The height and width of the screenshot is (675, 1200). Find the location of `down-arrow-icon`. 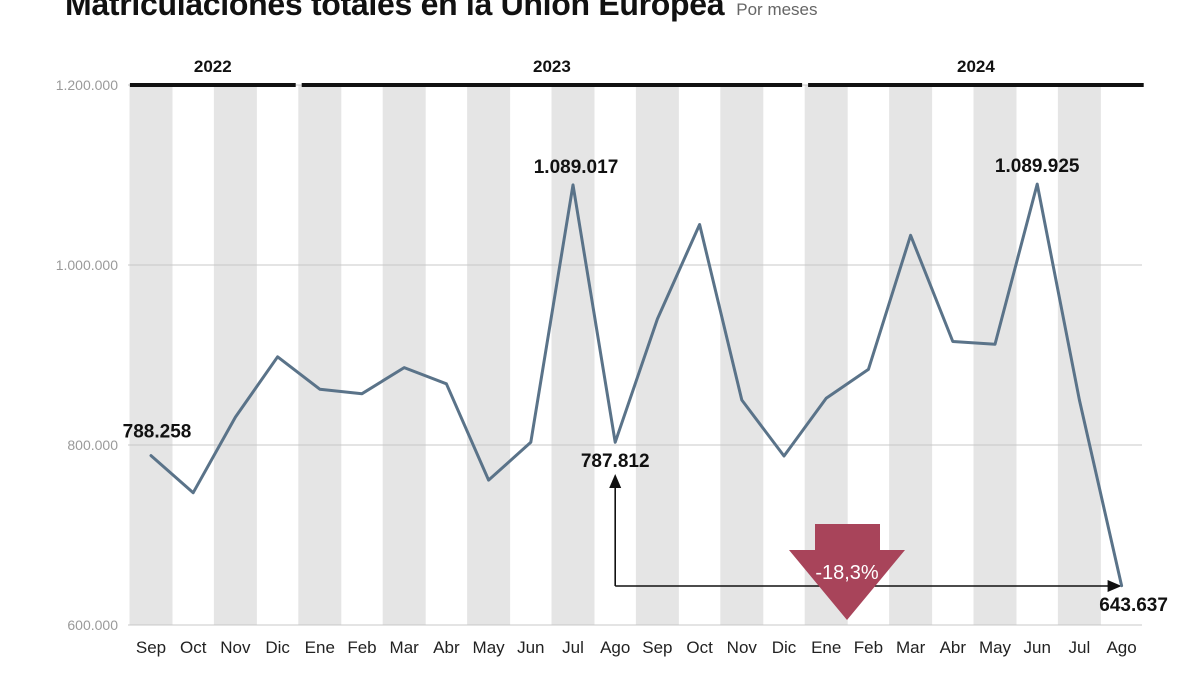

down-arrow-icon is located at coordinates (847, 572).